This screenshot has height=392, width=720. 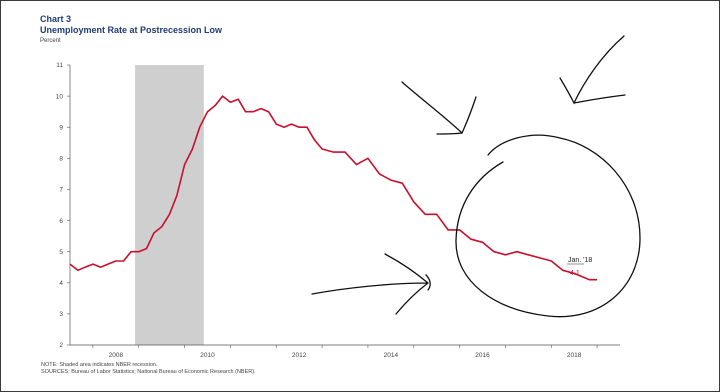 I want to click on chart-title: Unemployment Rate at Postrecession Low, so click(x=131, y=30).